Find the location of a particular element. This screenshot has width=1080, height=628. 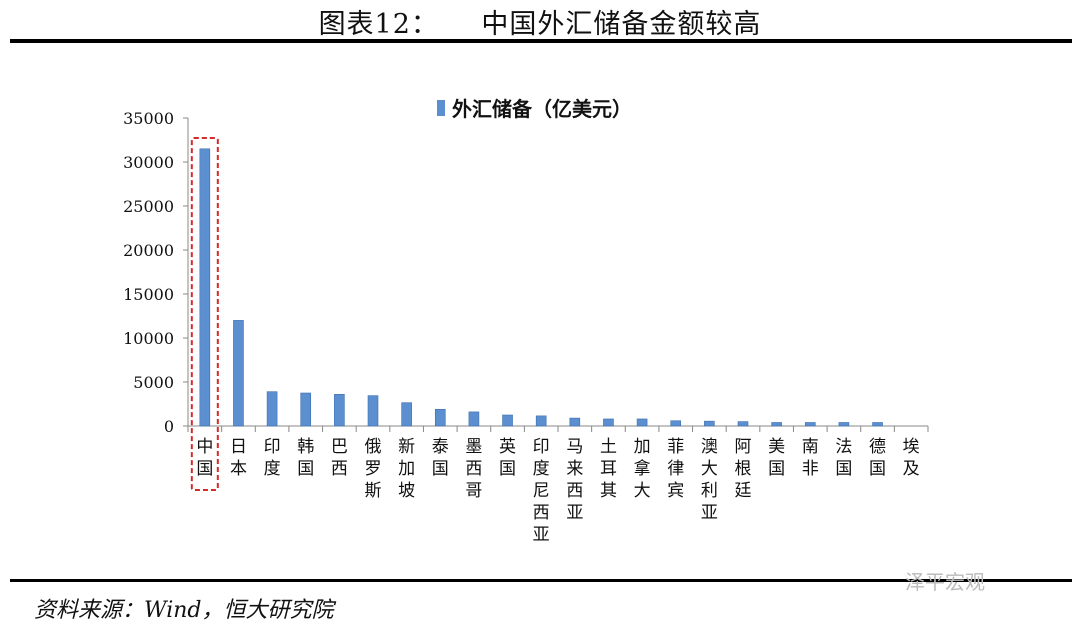

x-tick-label: 墨 is located at coordinates (473, 447).